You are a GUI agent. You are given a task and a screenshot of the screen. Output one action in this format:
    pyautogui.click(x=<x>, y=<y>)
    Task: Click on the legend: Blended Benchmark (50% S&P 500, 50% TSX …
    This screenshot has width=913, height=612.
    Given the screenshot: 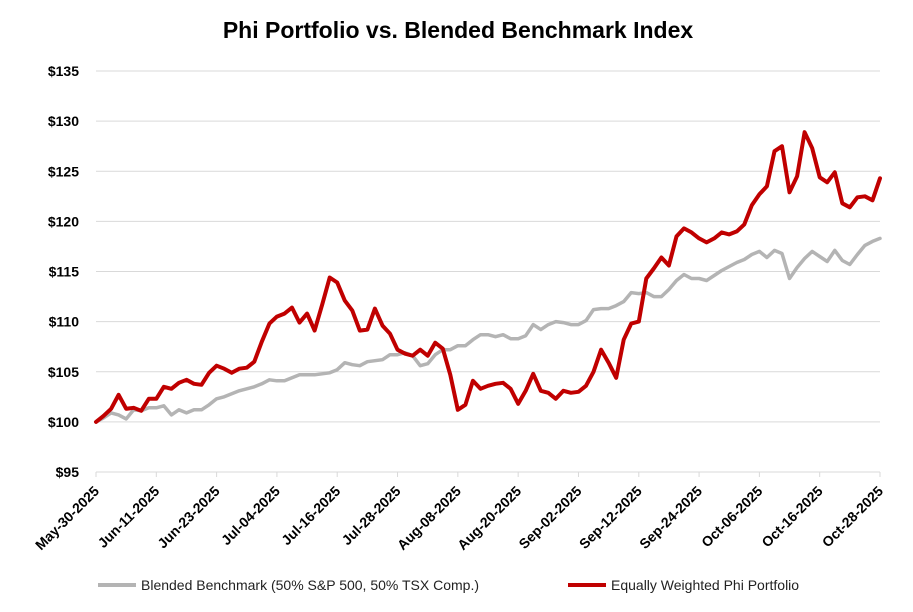 What is the action you would take?
    pyautogui.click(x=448, y=585)
    